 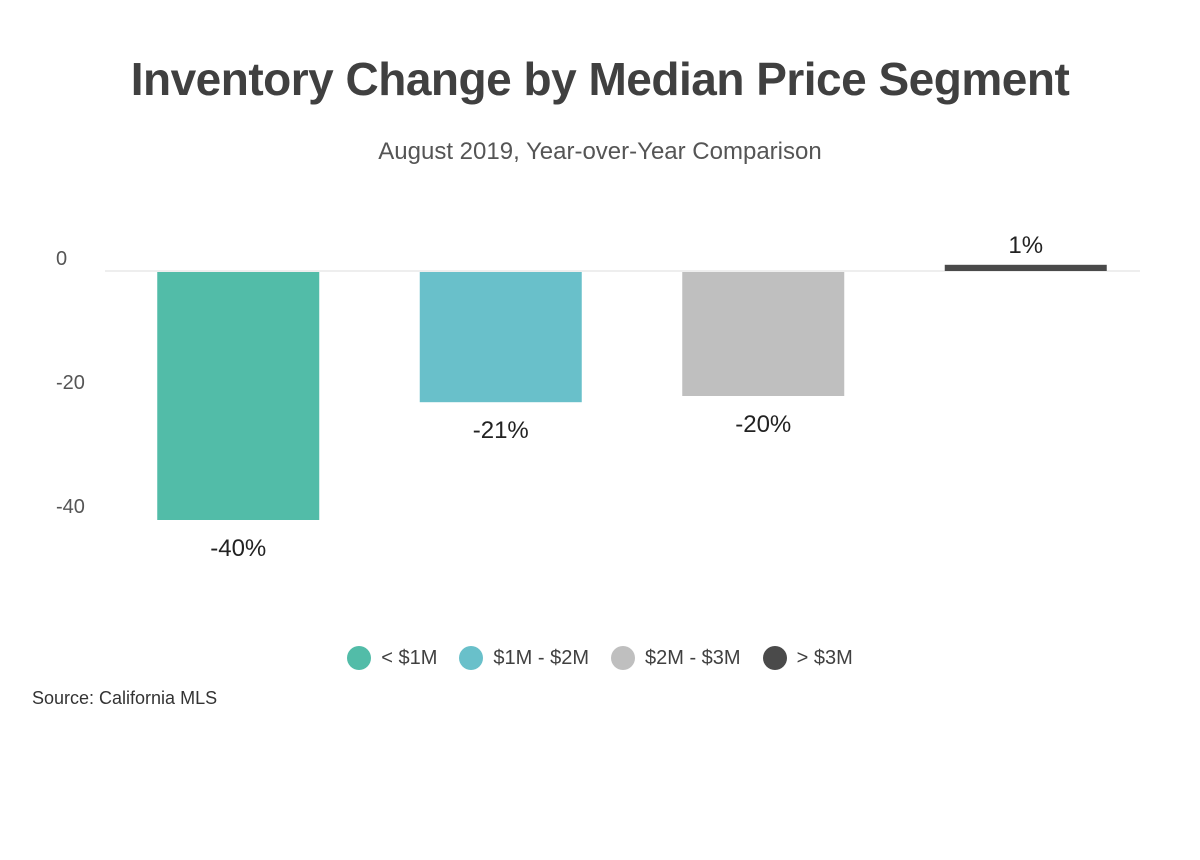 I want to click on y-axis: 0 -20 -40, so click(x=70, y=383).